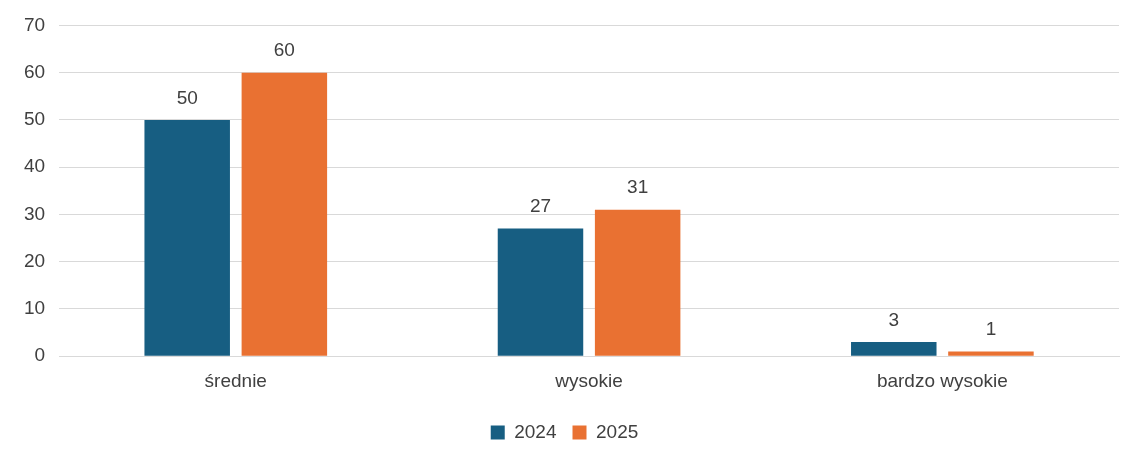 This screenshot has height=452, width=1129. What do you see at coordinates (34, 213) in the screenshot?
I see `y-tick-label: 30` at bounding box center [34, 213].